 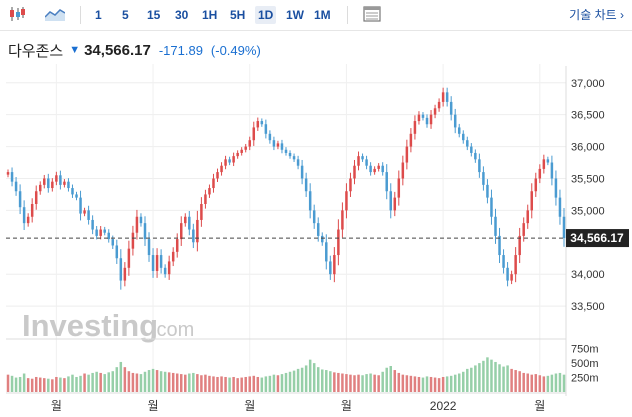 What do you see at coordinates (295, 15) in the screenshot?
I see `interval-1w: 1W` at bounding box center [295, 15].